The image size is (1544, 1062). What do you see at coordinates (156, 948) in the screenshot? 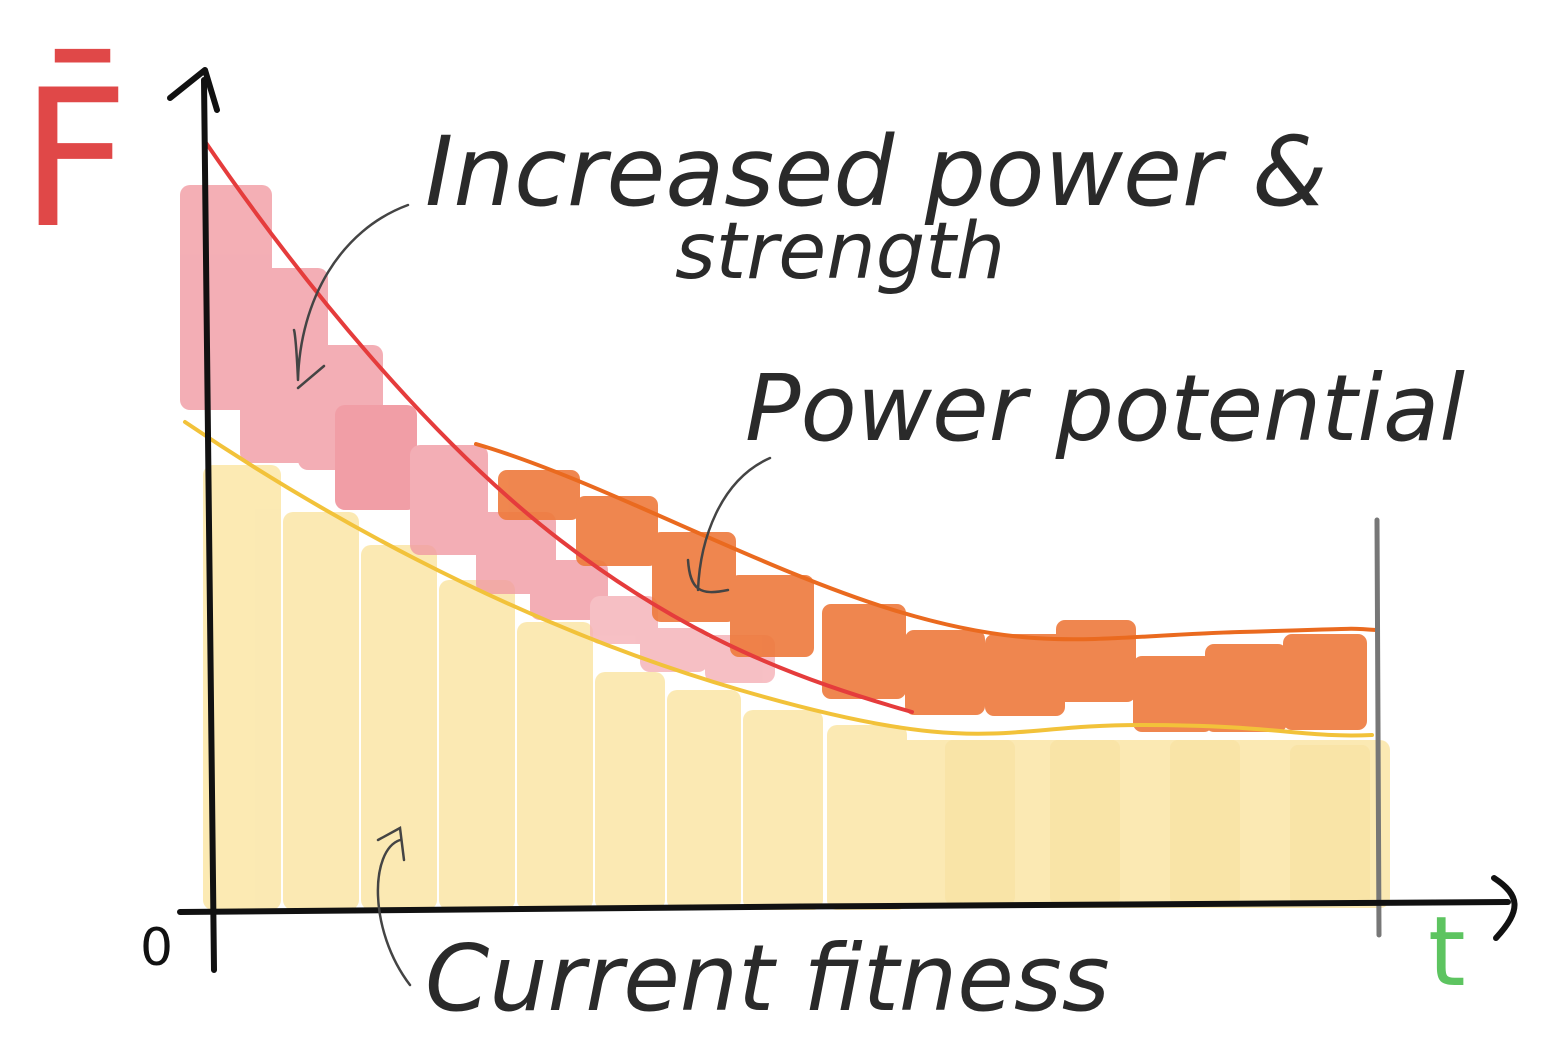
I see `origin-label: 0` at bounding box center [156, 948].